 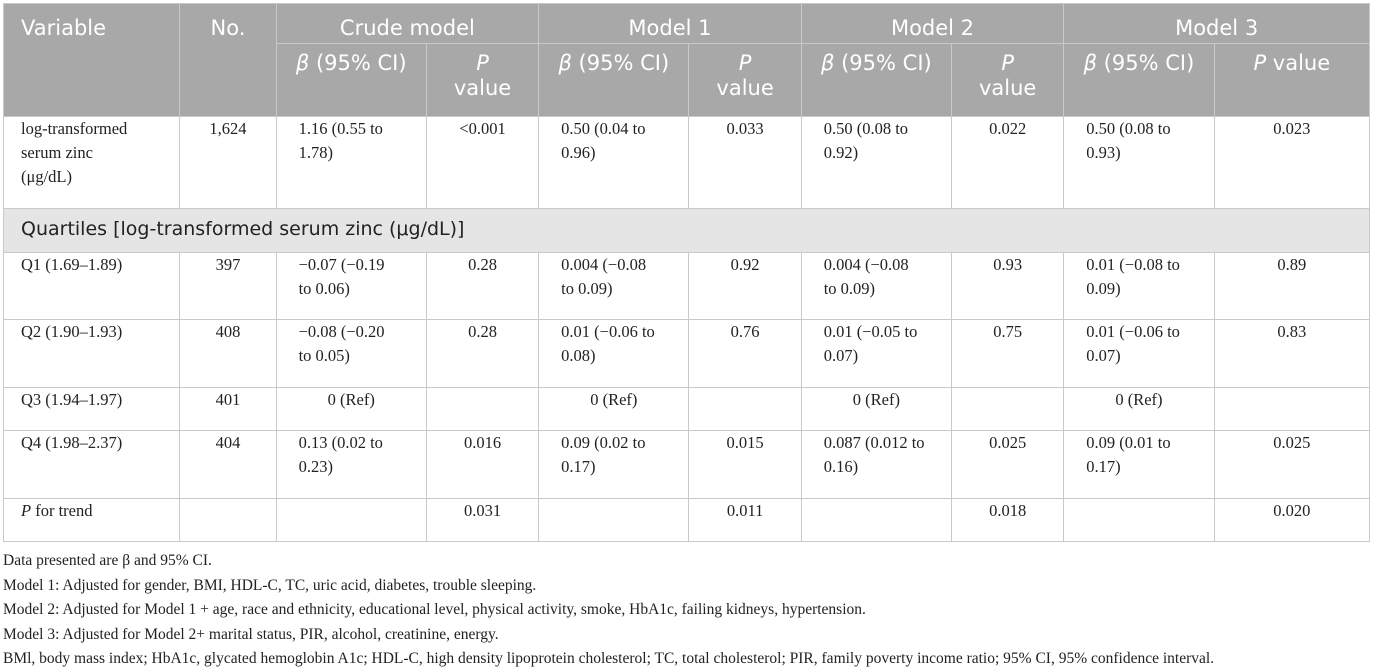 What do you see at coordinates (876, 162) in the screenshot?
I see `m2-beta-cell: 0.50 (0.08 to 0.92)` at bounding box center [876, 162].